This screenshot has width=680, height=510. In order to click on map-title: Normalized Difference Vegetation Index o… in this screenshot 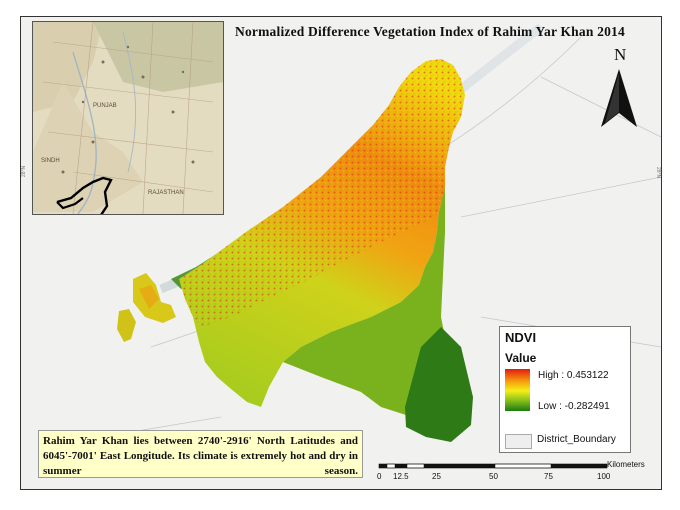, I will do `click(430, 31)`.